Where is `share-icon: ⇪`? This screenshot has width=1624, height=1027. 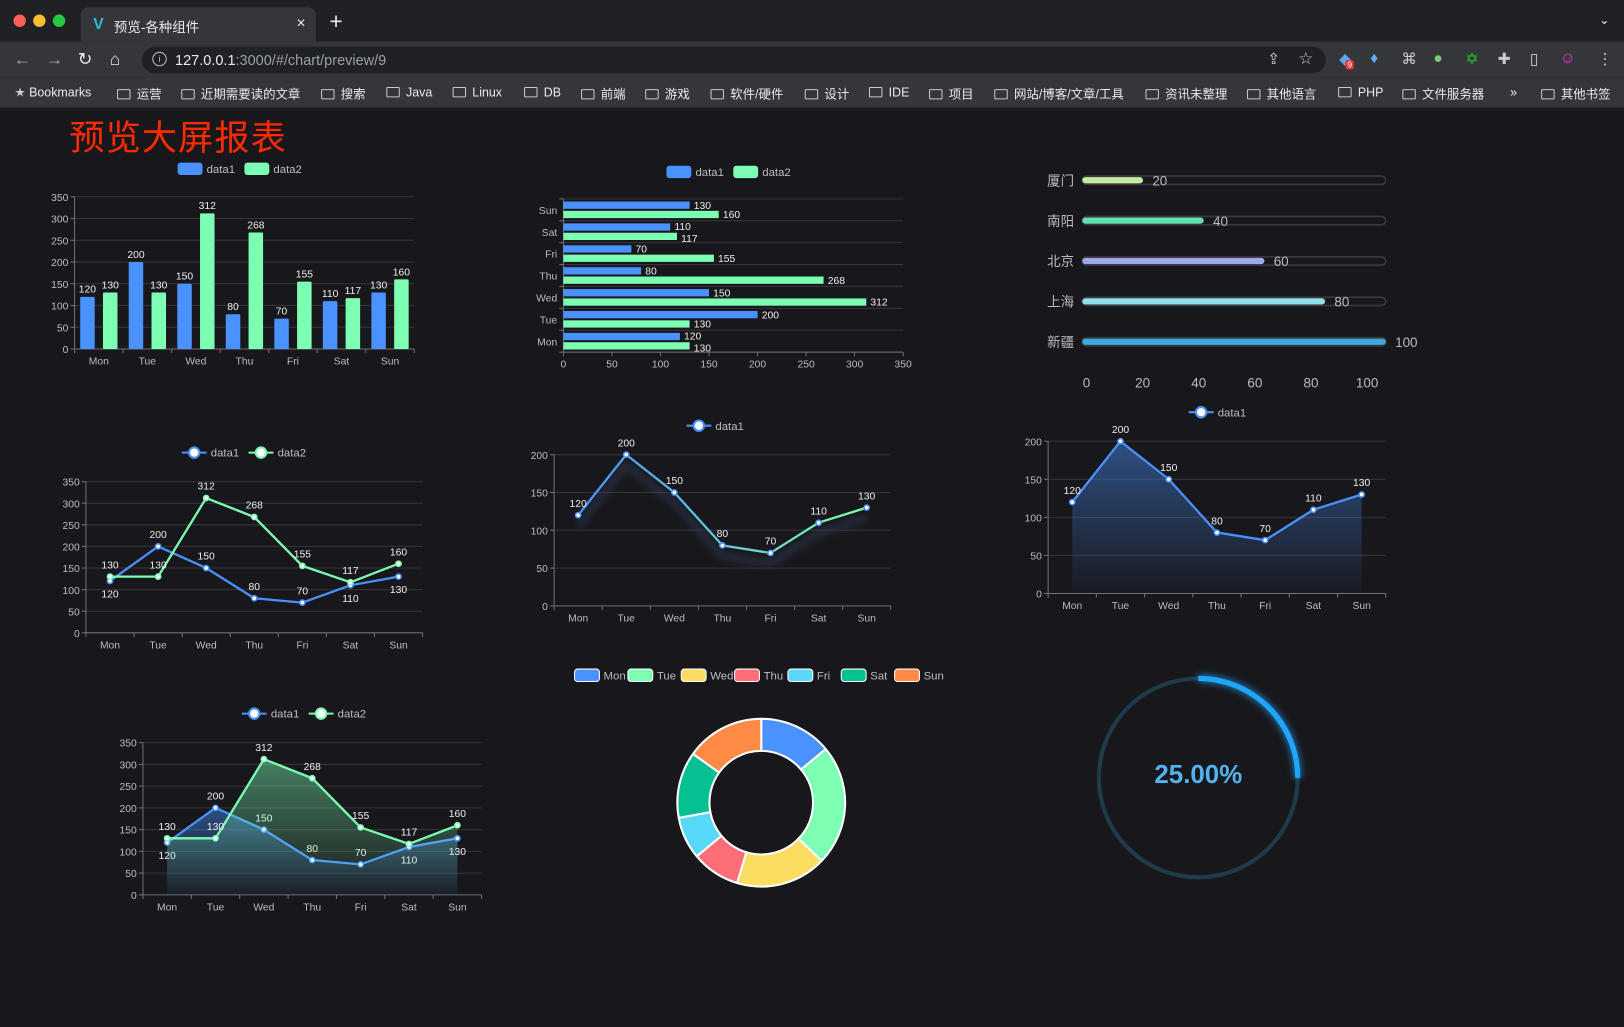
share-icon: ⇪ is located at coordinates (1274, 59).